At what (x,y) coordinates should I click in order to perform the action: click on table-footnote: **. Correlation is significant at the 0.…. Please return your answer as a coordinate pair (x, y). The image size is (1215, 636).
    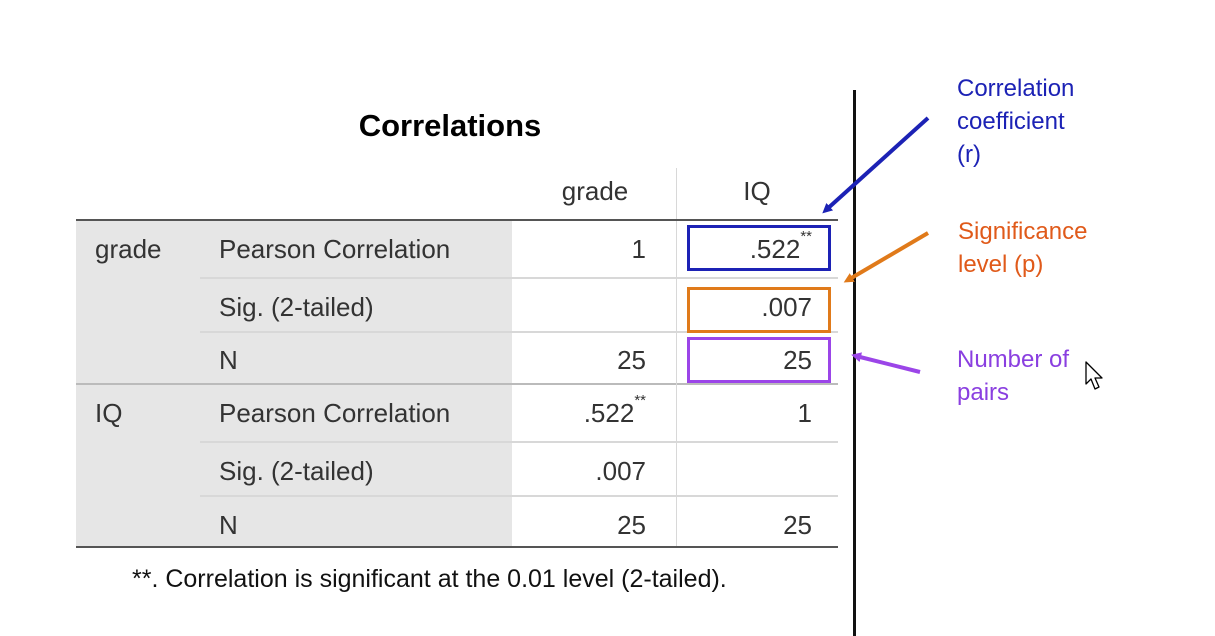
    Looking at the image, I should click on (429, 579).